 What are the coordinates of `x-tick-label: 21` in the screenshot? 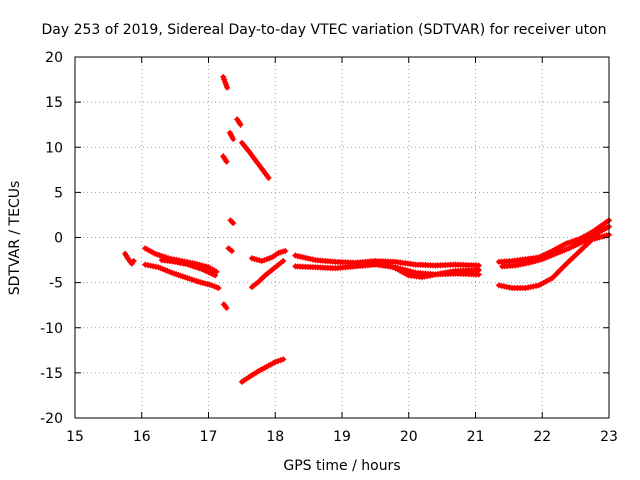 It's located at (476, 437).